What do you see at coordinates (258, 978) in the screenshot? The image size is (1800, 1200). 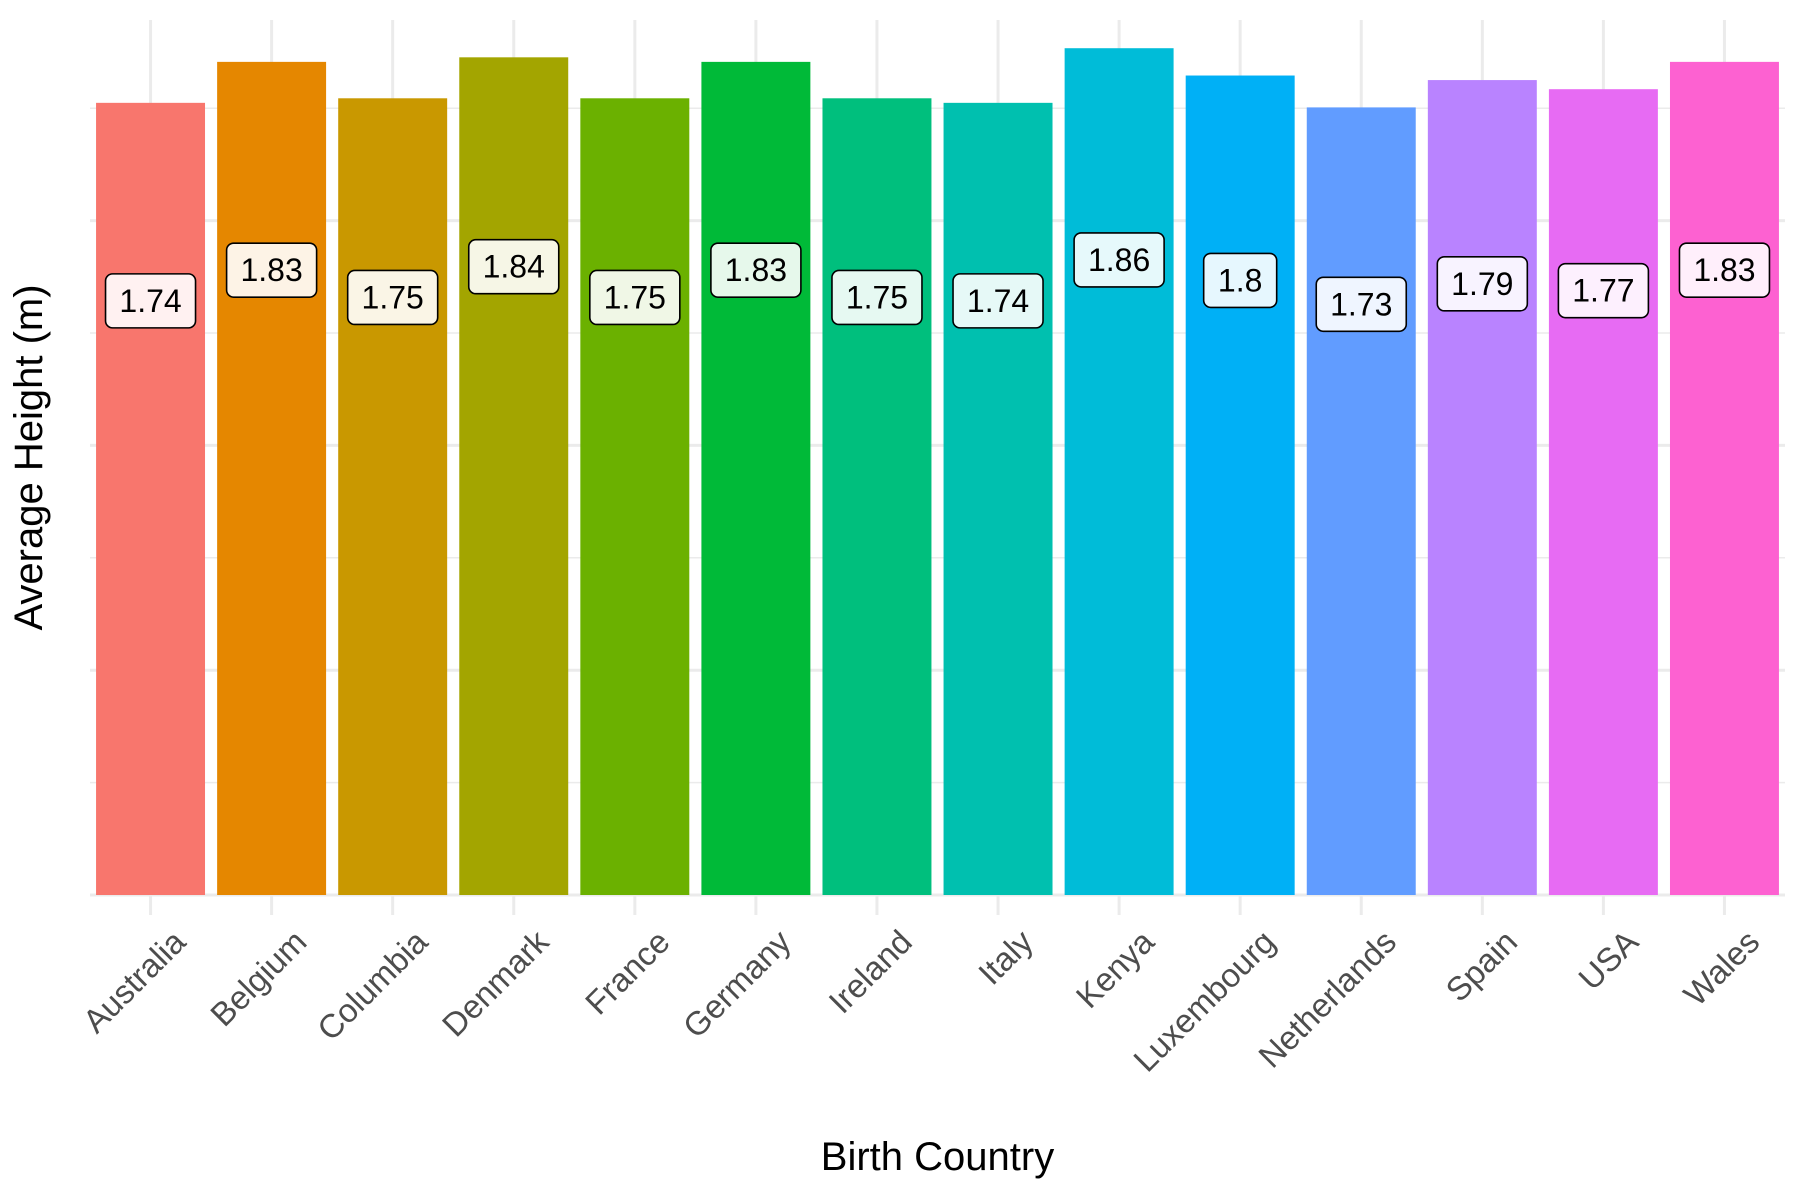 I see `x-tick-label: Belgium` at bounding box center [258, 978].